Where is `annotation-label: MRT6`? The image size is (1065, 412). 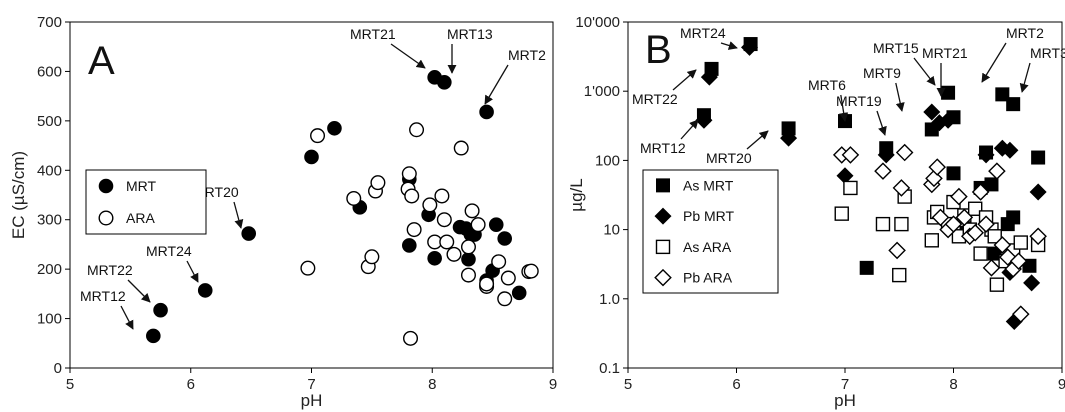
annotation-label: MRT6 is located at coordinates (827, 85).